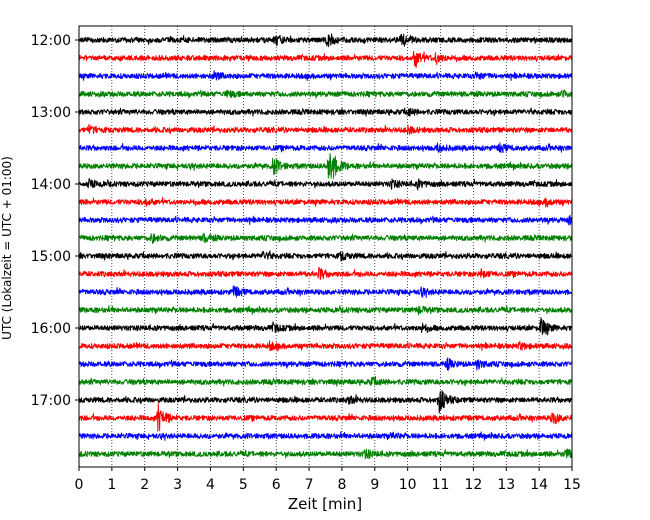 This screenshot has height=520, width=650. I want to click on x-tick-label: 1, so click(111, 485).